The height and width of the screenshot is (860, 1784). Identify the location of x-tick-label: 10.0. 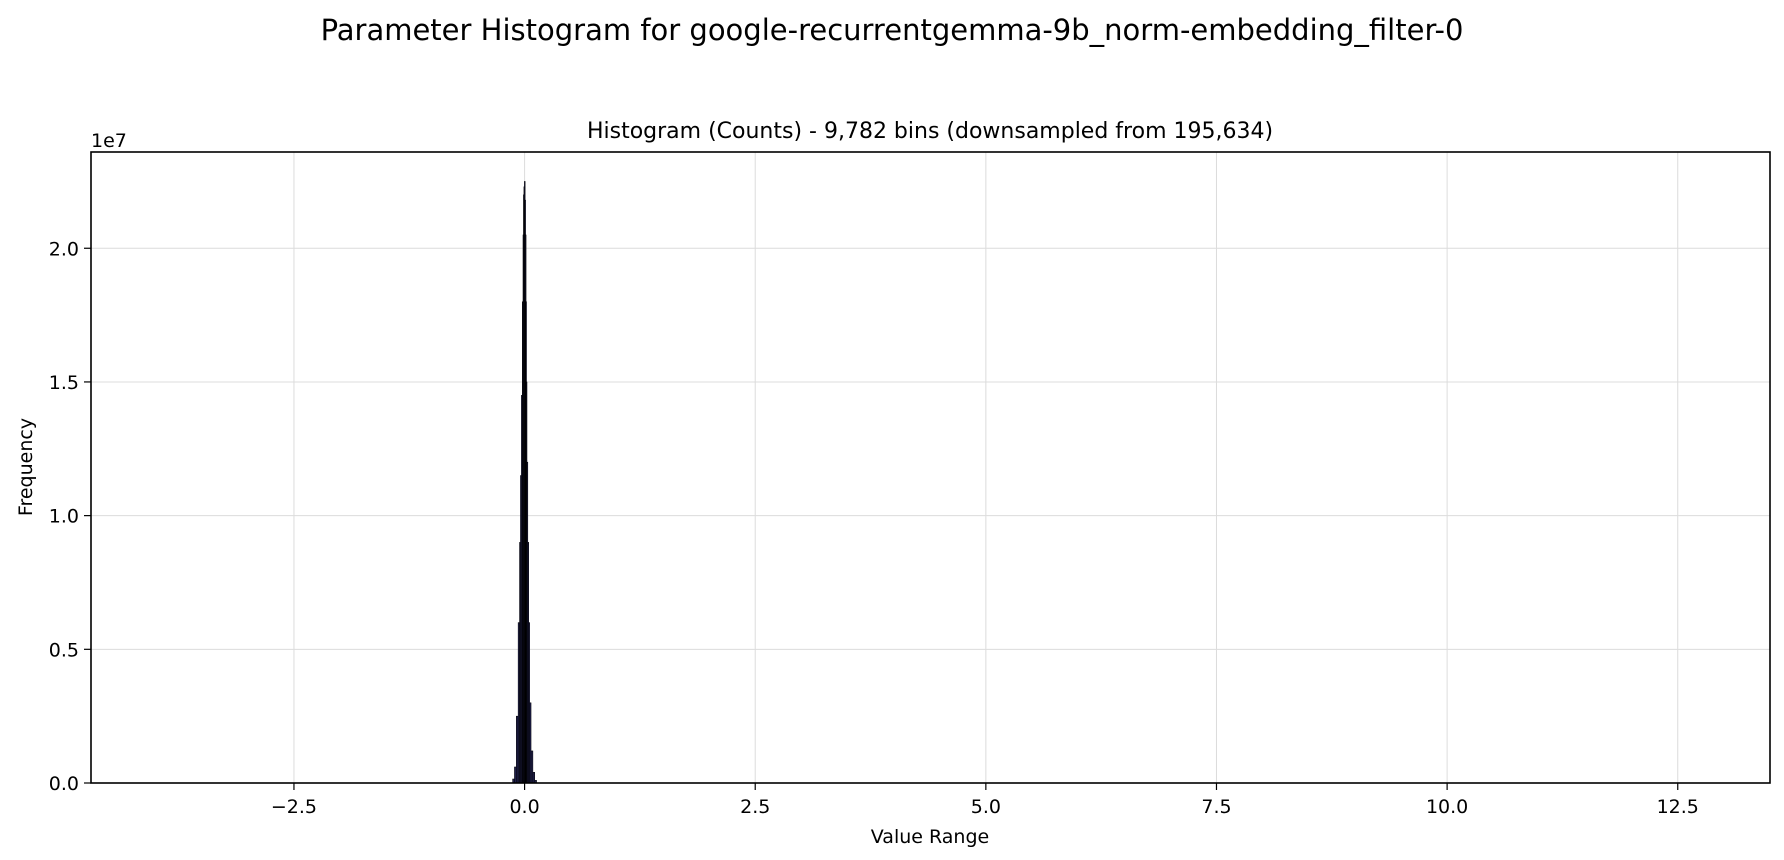
(1447, 807).